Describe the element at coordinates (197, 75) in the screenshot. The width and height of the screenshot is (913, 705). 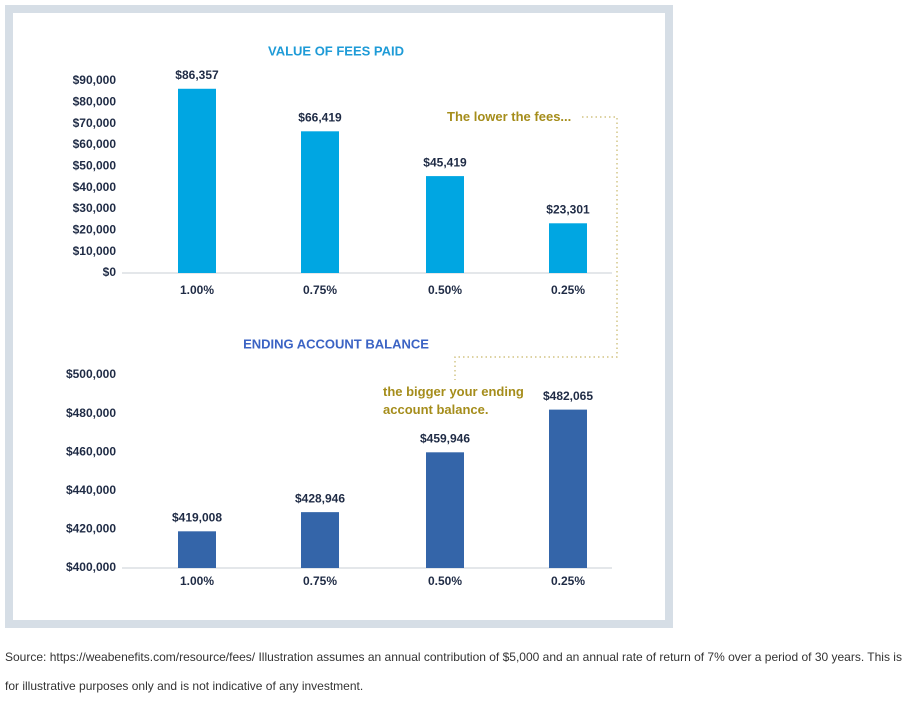
I see `value-label: $86,357` at that location.